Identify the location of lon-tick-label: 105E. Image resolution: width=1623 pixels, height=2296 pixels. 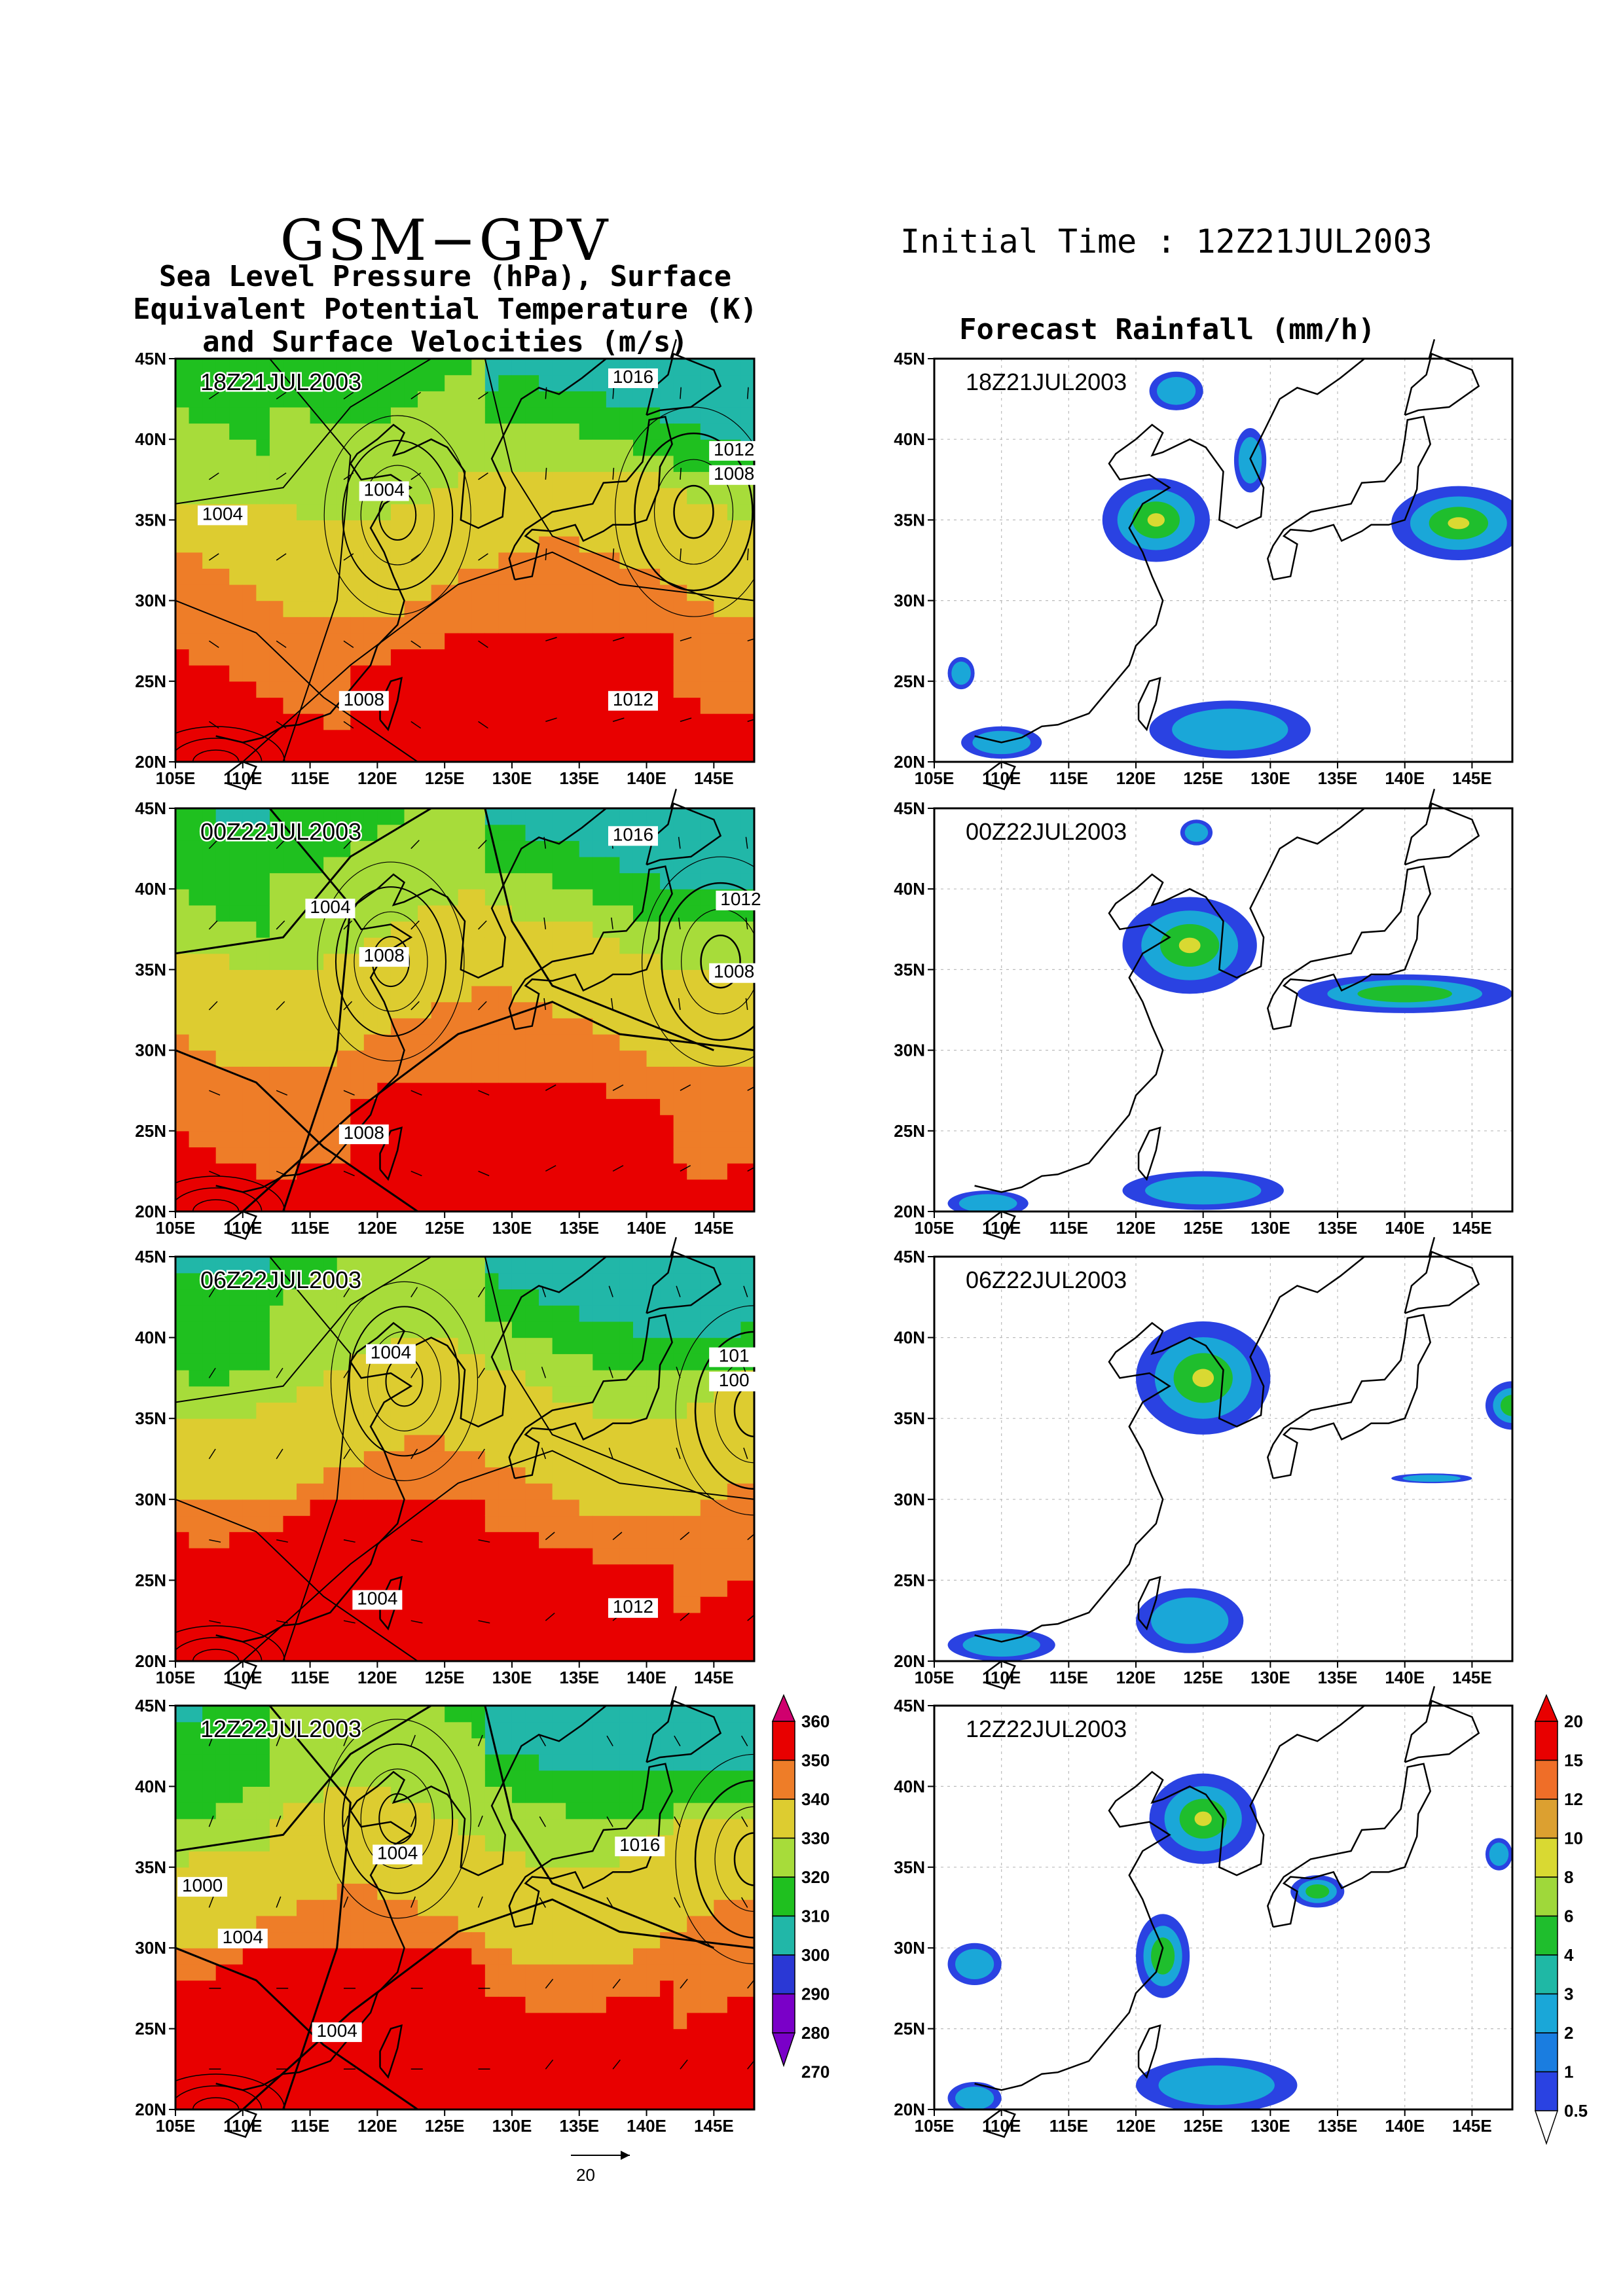
(935, 1677).